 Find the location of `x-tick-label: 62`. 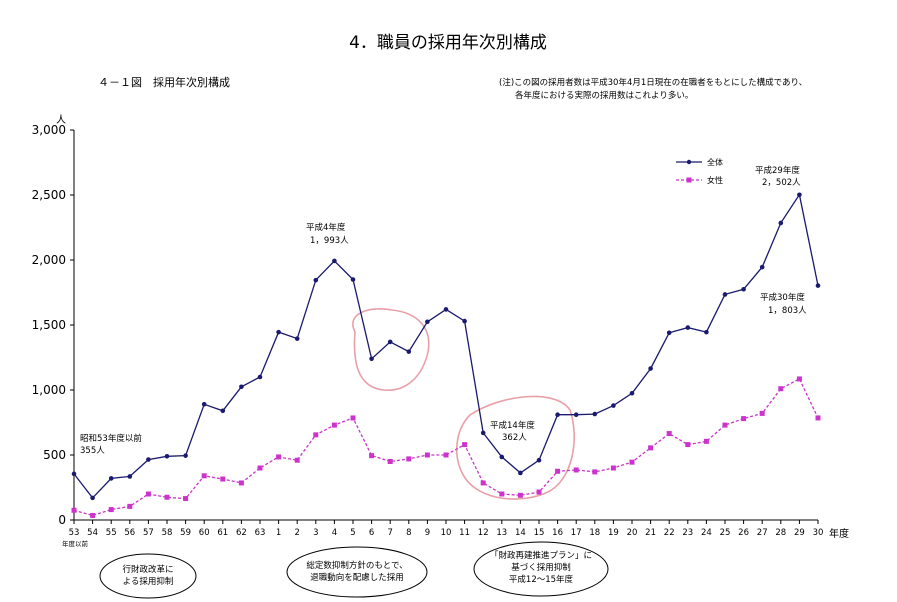

x-tick-label: 62 is located at coordinates (241, 533).